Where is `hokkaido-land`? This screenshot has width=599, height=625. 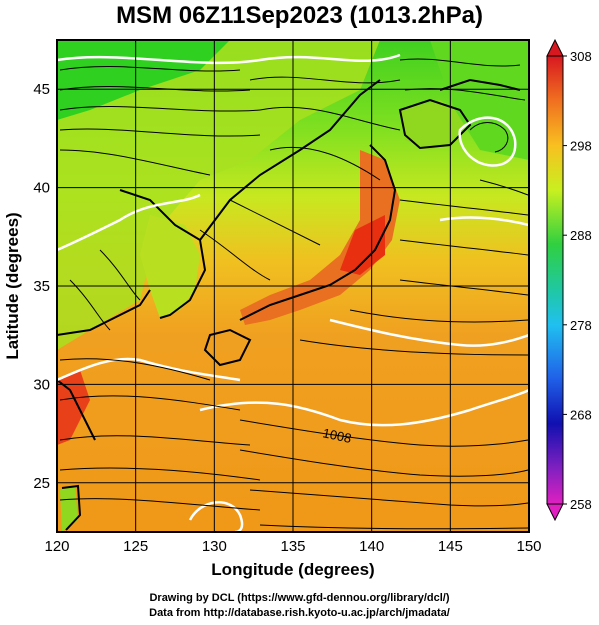
hokkaido-land is located at coordinates (435, 125).